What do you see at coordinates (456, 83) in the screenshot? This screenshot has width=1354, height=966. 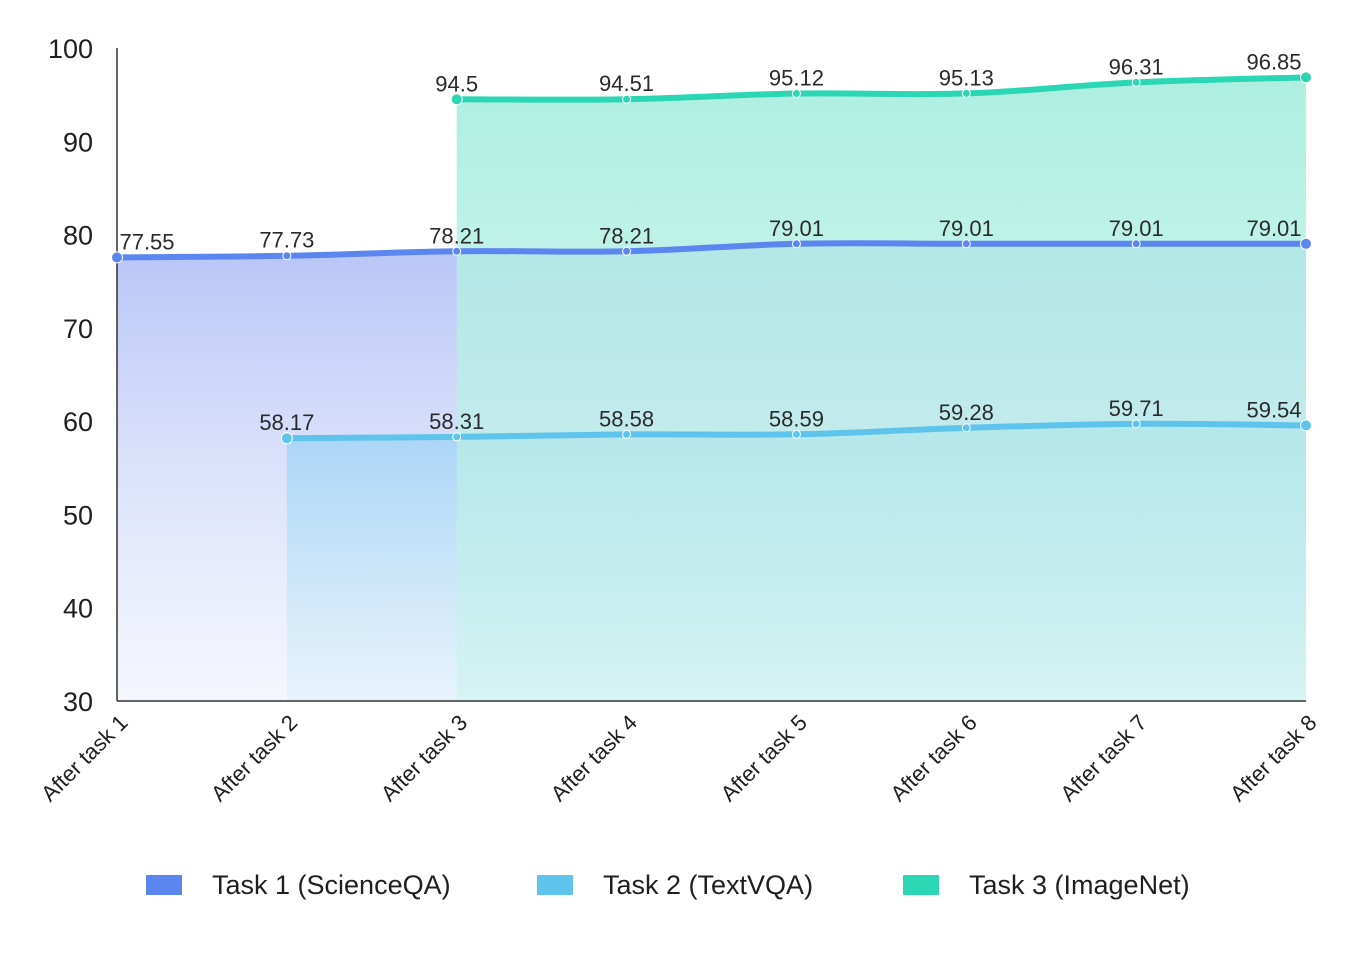 I see `data-label: 94.5` at bounding box center [456, 83].